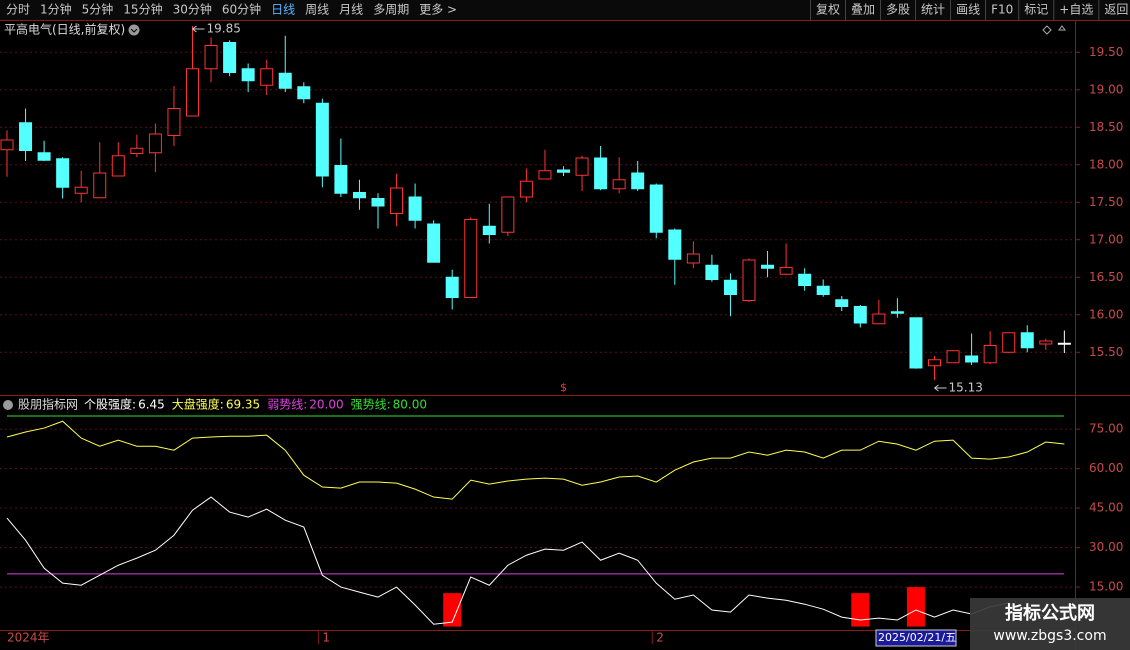  What do you see at coordinates (192, 9) in the screenshot?
I see `toolbar-item: 30分钟` at bounding box center [192, 9].